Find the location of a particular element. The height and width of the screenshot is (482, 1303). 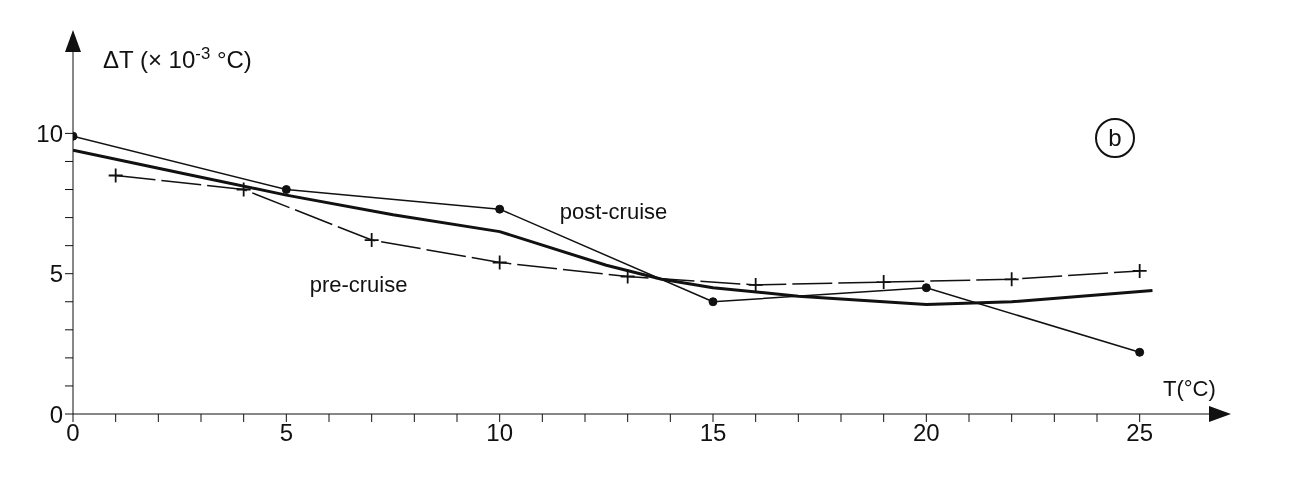

x-tick-label: 15 is located at coordinates (713, 433).